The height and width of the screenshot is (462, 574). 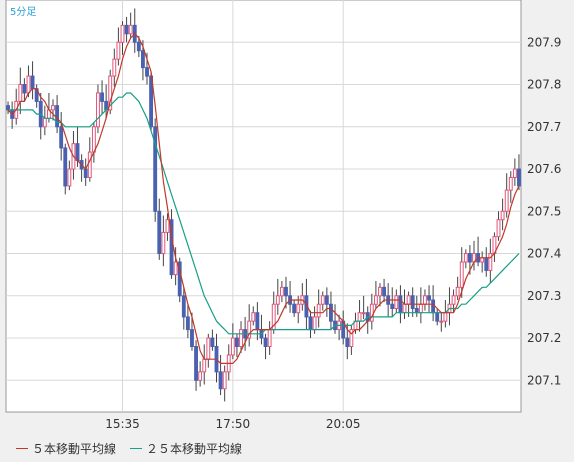 What do you see at coordinates (22, 448) in the screenshot?
I see `legend-ma5-swatch` at bounding box center [22, 448].